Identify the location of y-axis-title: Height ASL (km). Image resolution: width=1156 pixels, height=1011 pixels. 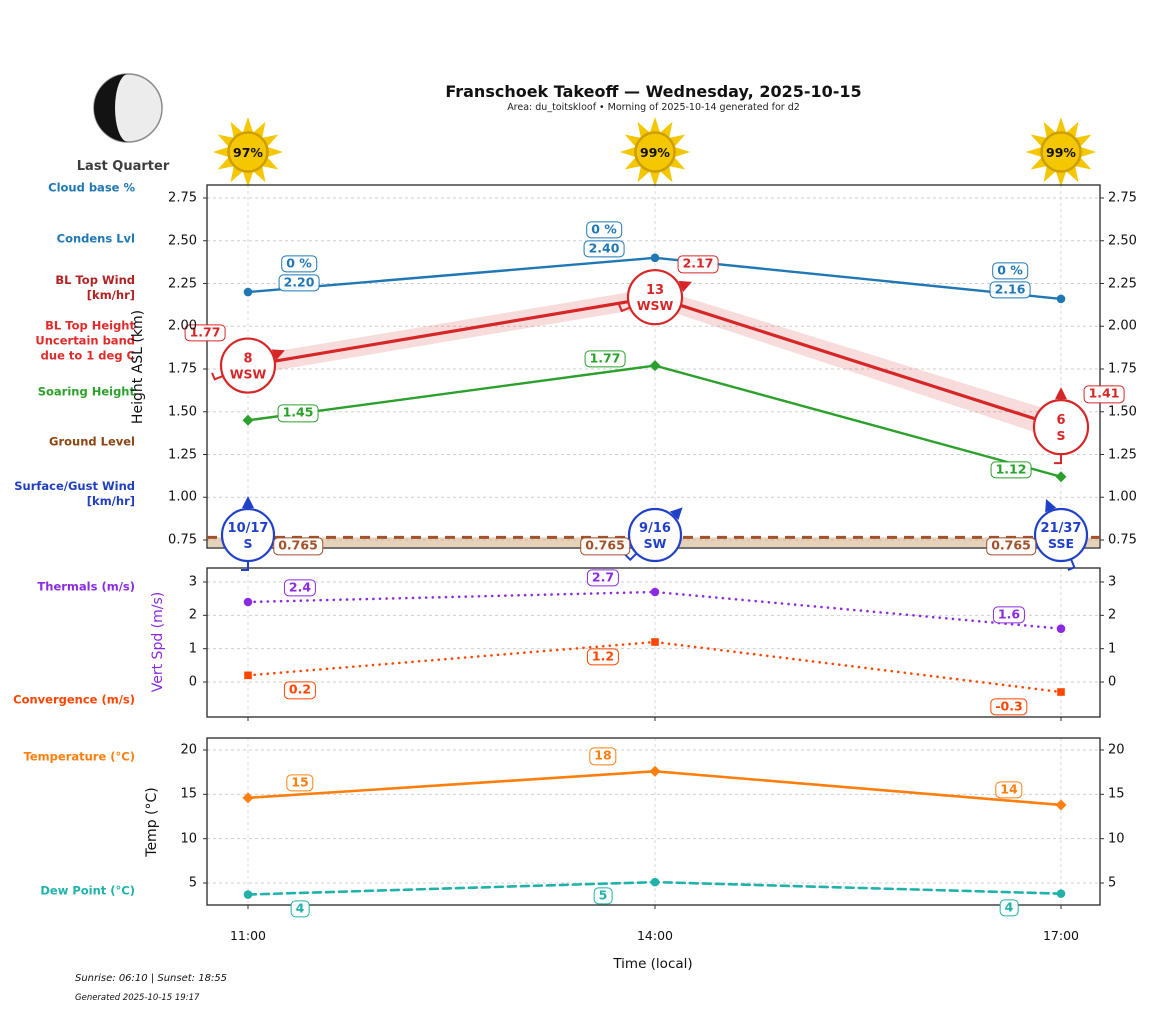
(138, 367).